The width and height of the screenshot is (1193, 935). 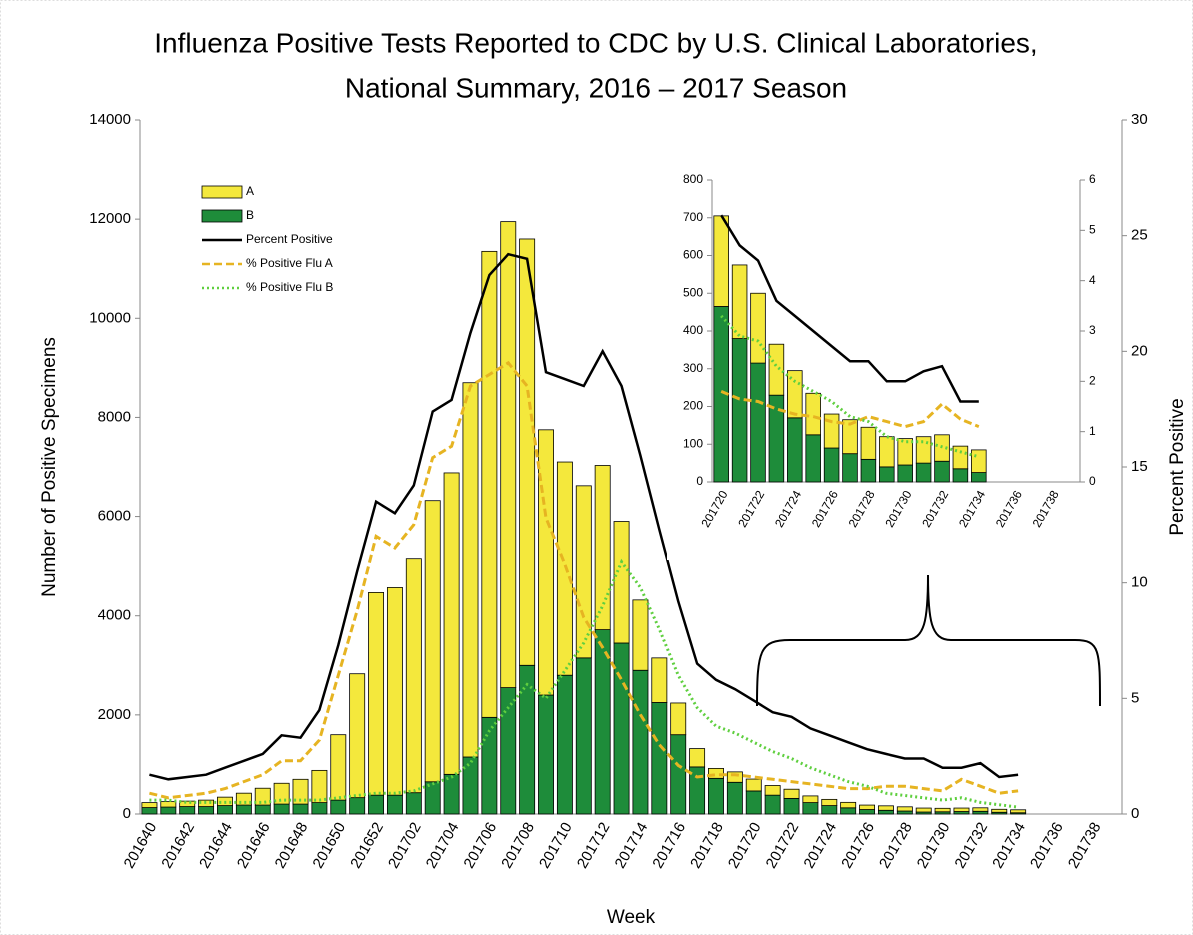 What do you see at coordinates (693, 443) in the screenshot?
I see `y-tick-label: 100` at bounding box center [693, 443].